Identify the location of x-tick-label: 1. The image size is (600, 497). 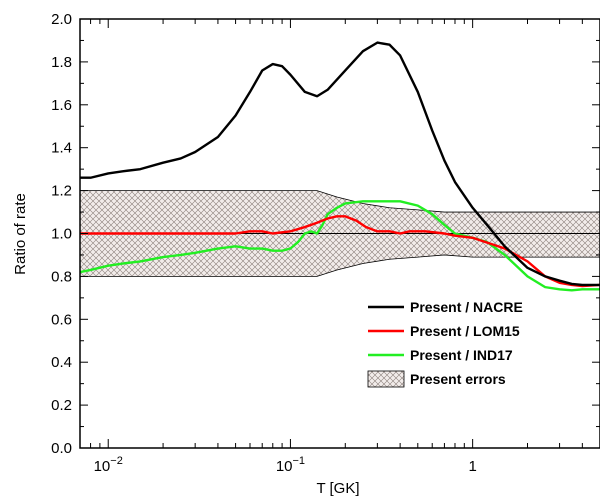
(472, 466).